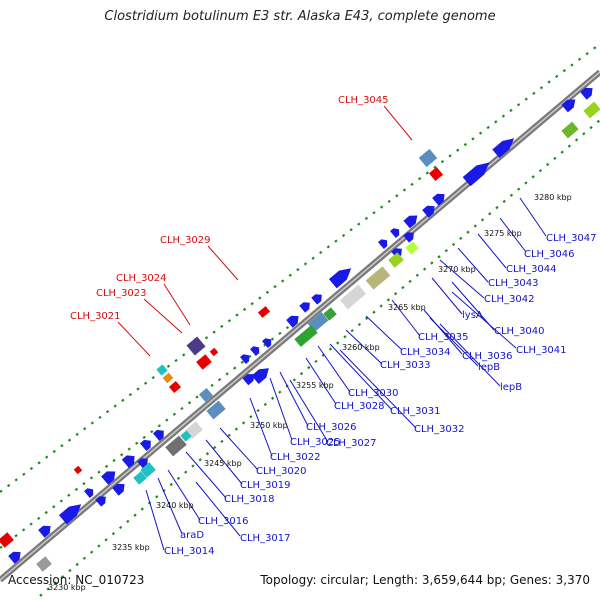  Describe the element at coordinates (140, 478) in the screenshot. I see `cyan-feature` at that location.